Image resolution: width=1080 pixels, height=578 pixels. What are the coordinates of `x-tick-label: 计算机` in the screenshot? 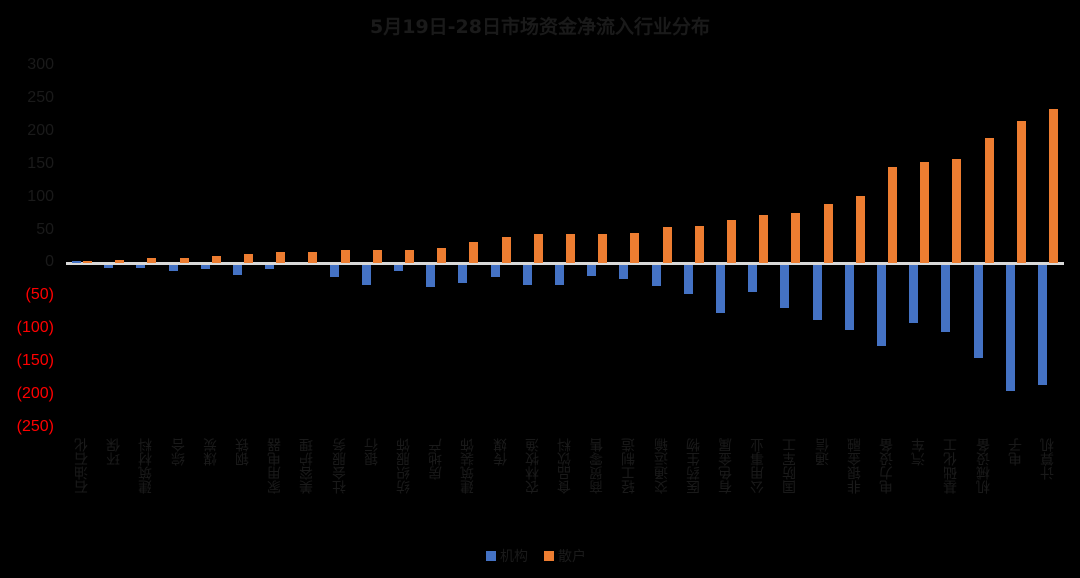 It's located at (1047, 459).